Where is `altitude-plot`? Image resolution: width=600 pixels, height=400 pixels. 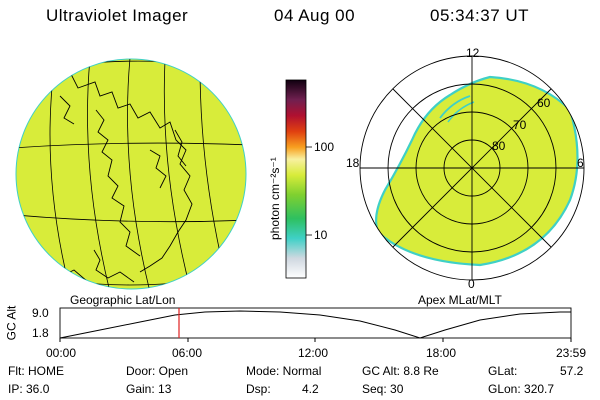 altitude-plot is located at coordinates (315, 324).